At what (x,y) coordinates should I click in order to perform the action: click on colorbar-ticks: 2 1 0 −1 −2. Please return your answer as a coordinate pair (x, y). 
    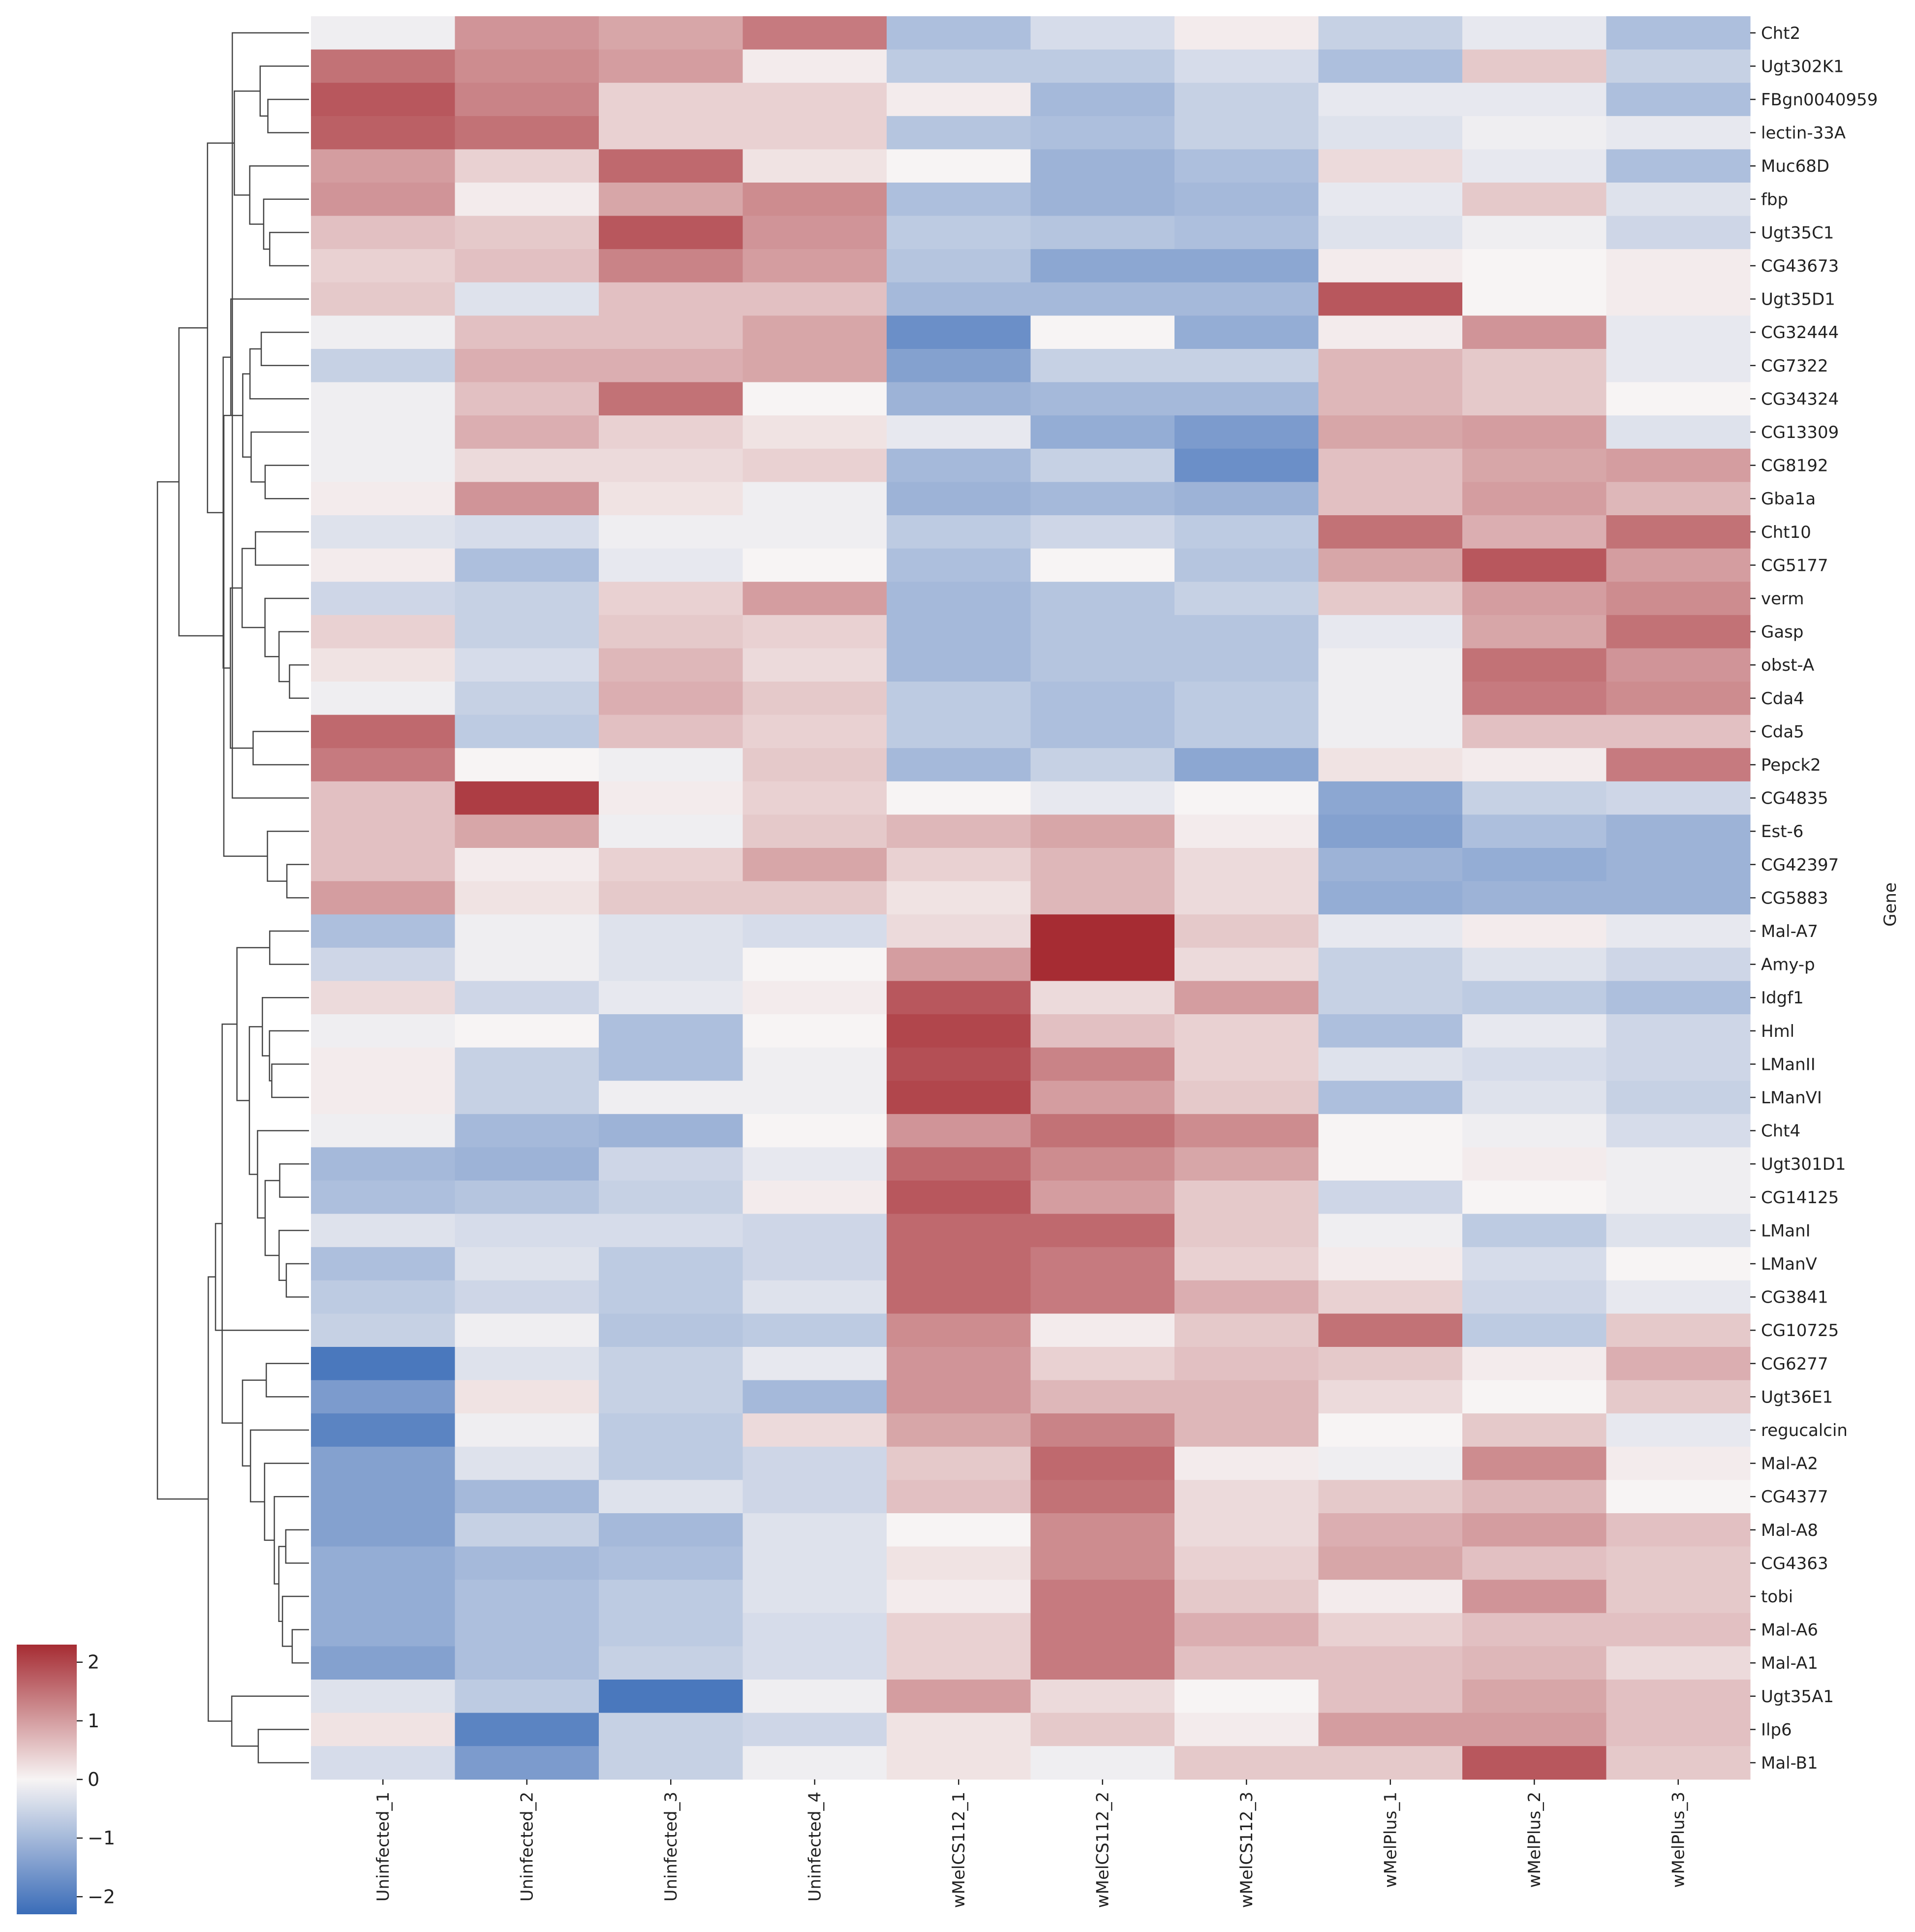
    Looking at the image, I should click on (96, 1779).